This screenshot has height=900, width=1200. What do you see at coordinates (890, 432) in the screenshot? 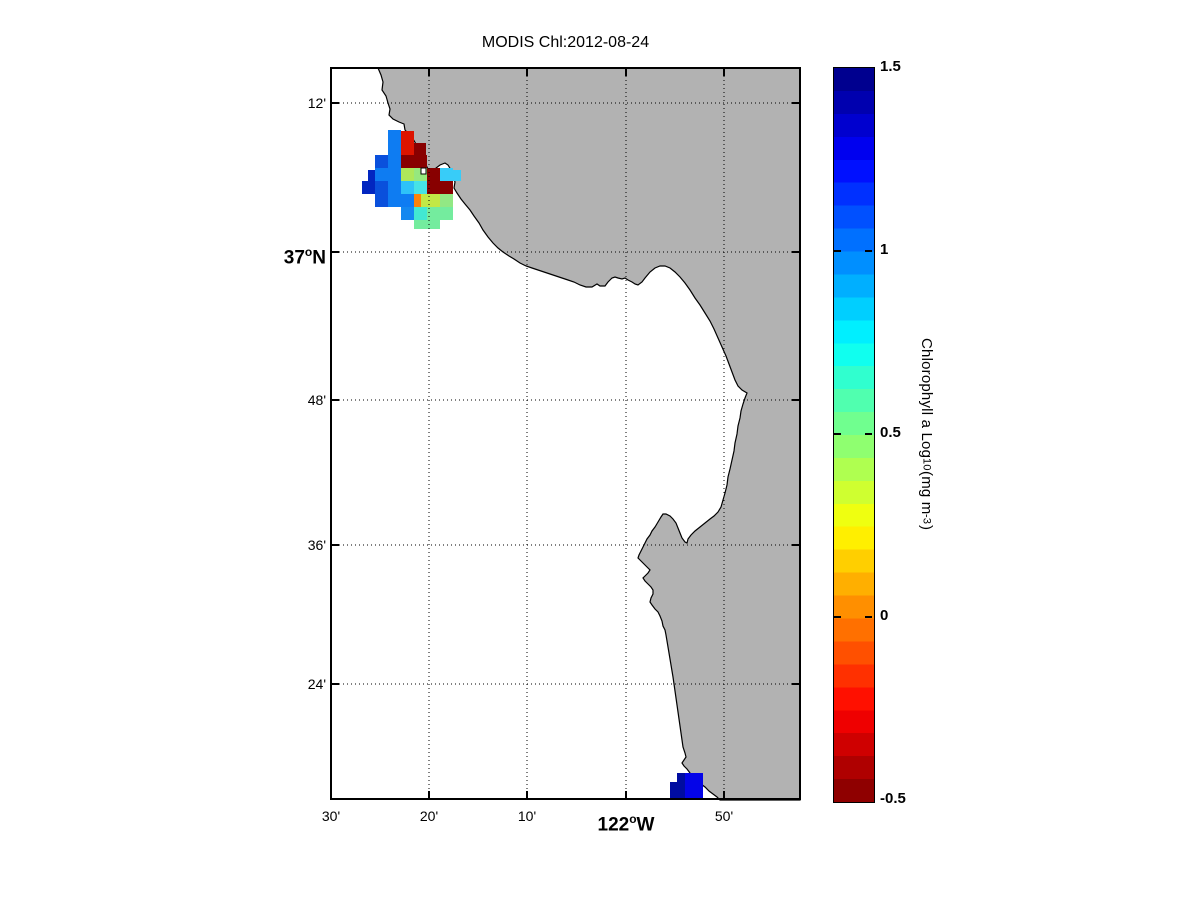
I see `colorbar-tick-label: 0.5` at bounding box center [890, 432].